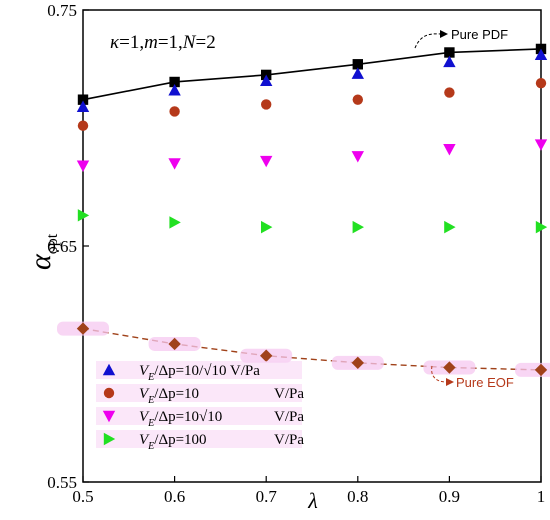  Describe the element at coordinates (205, 42) in the screenshot. I see `params-label-part: =2` at that location.